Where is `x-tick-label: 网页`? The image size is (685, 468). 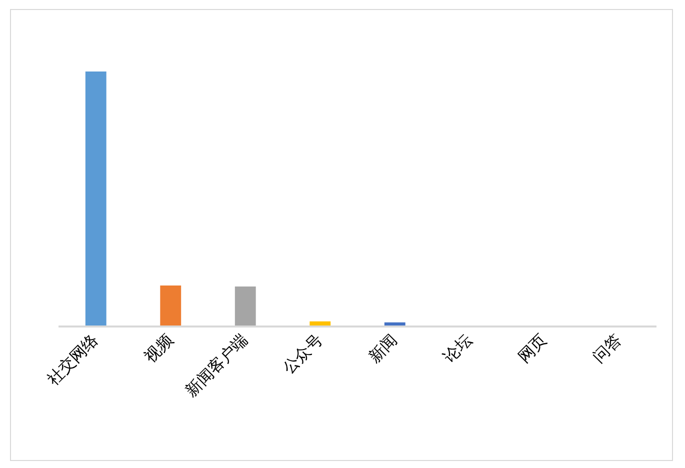 x-tick-label: 网页 is located at coordinates (533, 348).